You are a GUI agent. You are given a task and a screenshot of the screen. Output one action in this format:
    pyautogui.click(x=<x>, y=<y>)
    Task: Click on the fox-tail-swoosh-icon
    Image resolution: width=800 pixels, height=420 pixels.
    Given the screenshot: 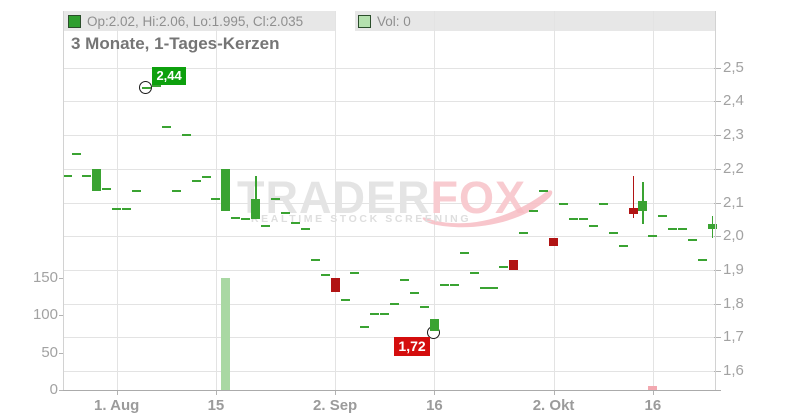 What is the action you would take?
    pyautogui.click(x=487, y=209)
    